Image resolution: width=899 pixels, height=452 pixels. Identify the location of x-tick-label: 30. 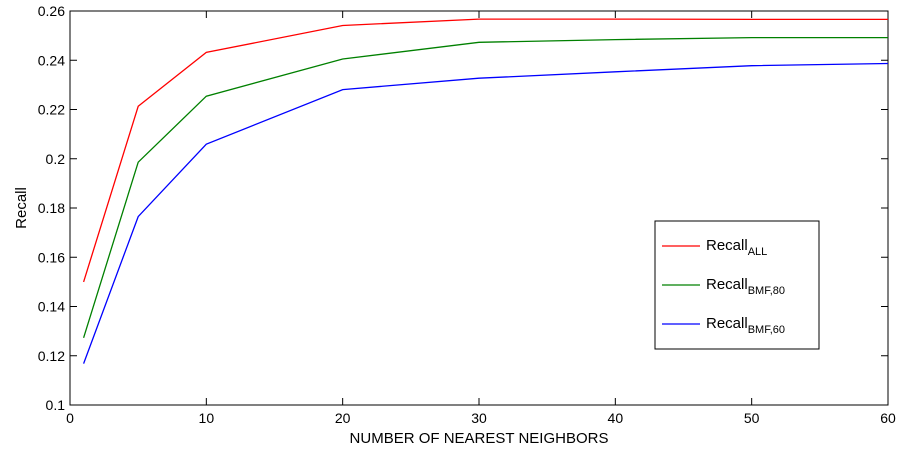
(479, 418).